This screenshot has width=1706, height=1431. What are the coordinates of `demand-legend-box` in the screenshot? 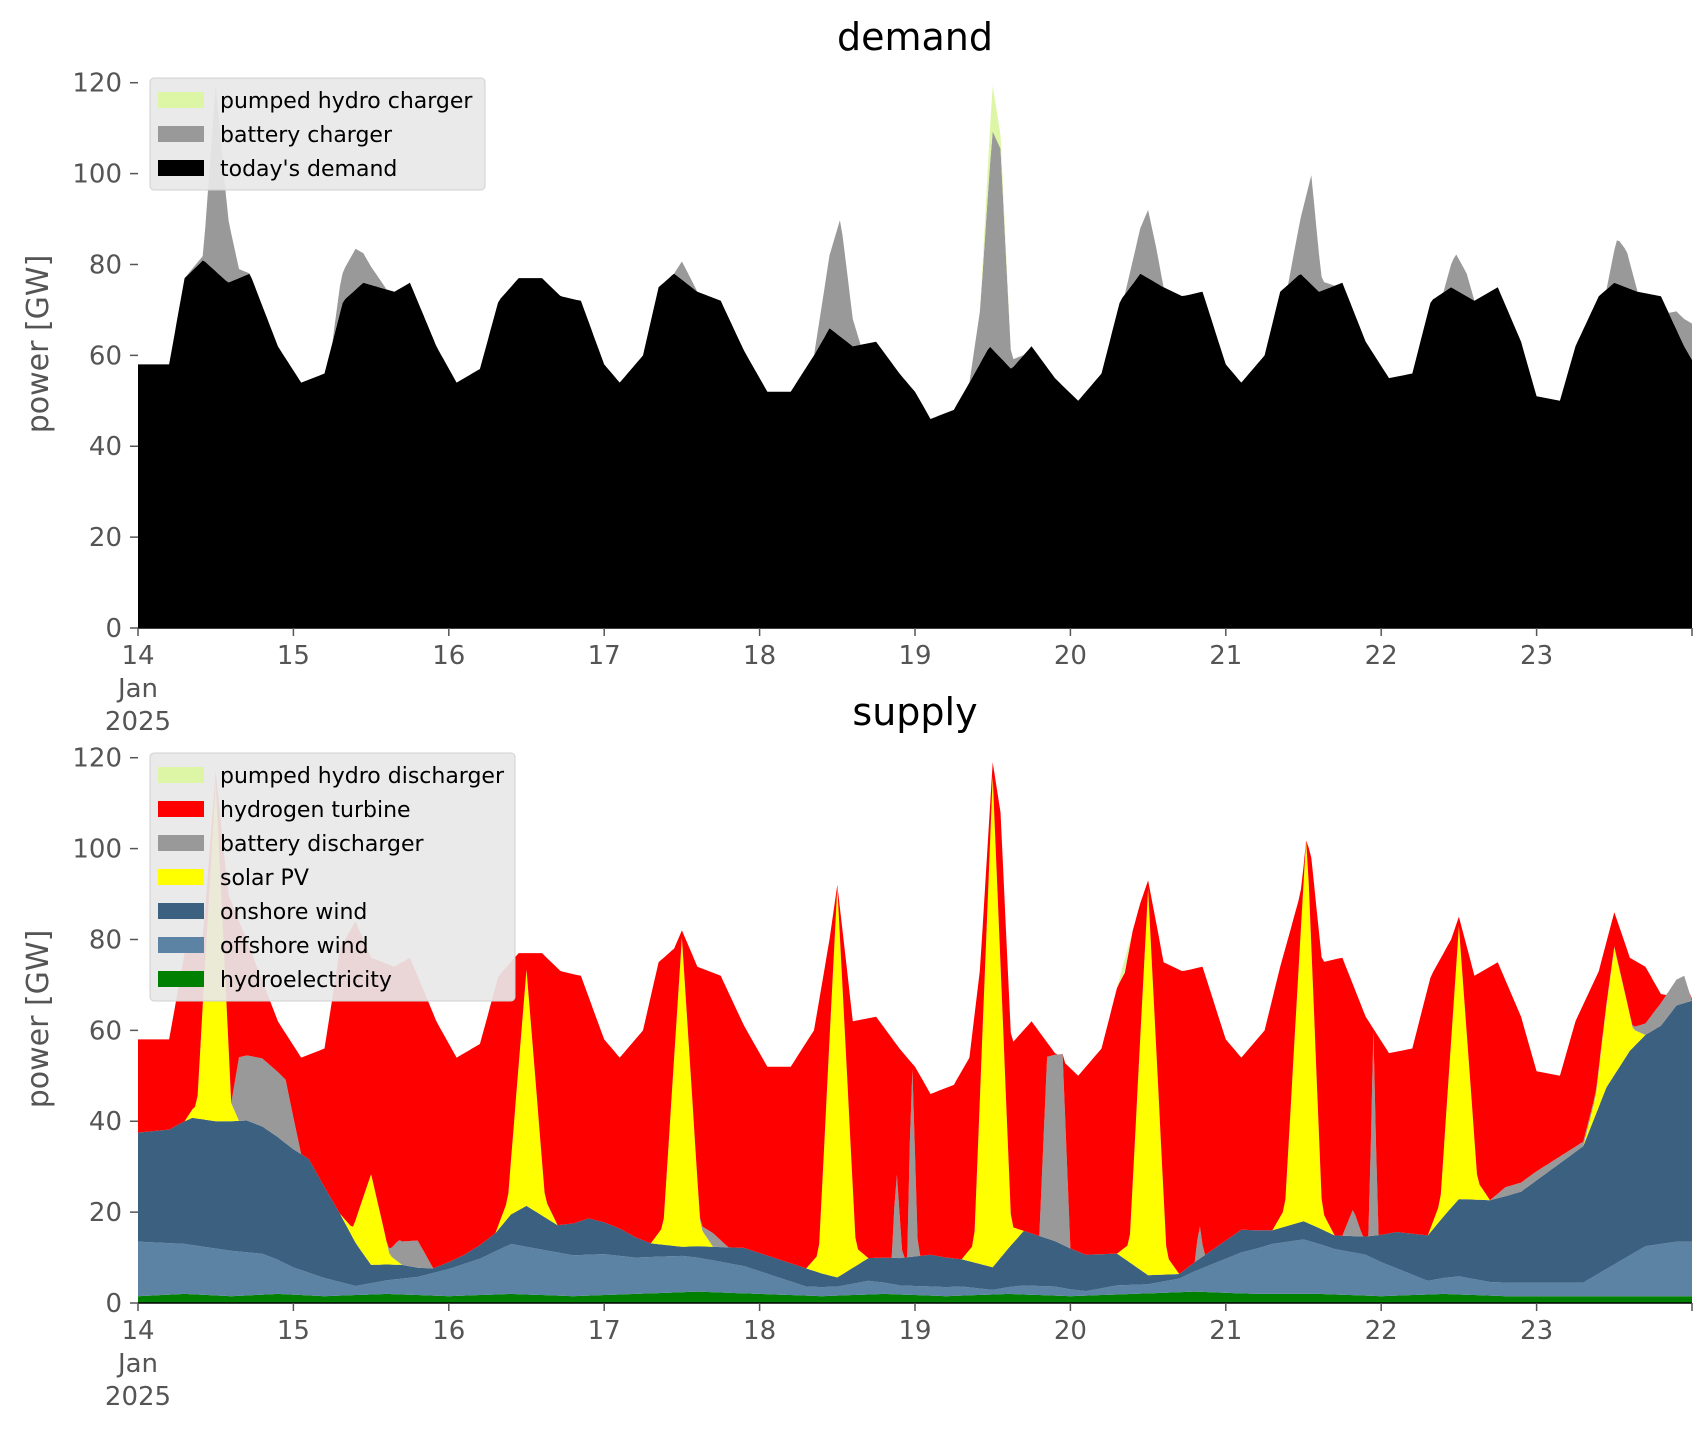 It's located at (317, 134).